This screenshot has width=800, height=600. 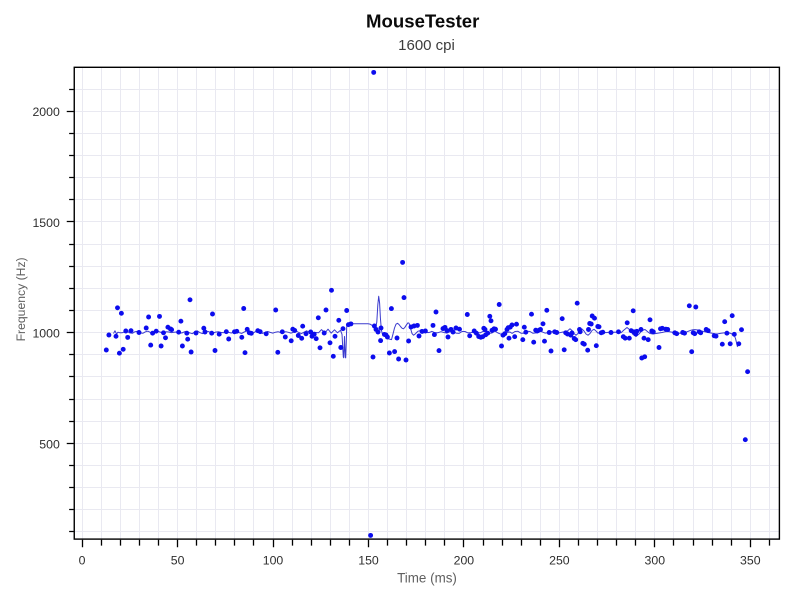 I want to click on svg-text: 100, so click(x=273, y=560).